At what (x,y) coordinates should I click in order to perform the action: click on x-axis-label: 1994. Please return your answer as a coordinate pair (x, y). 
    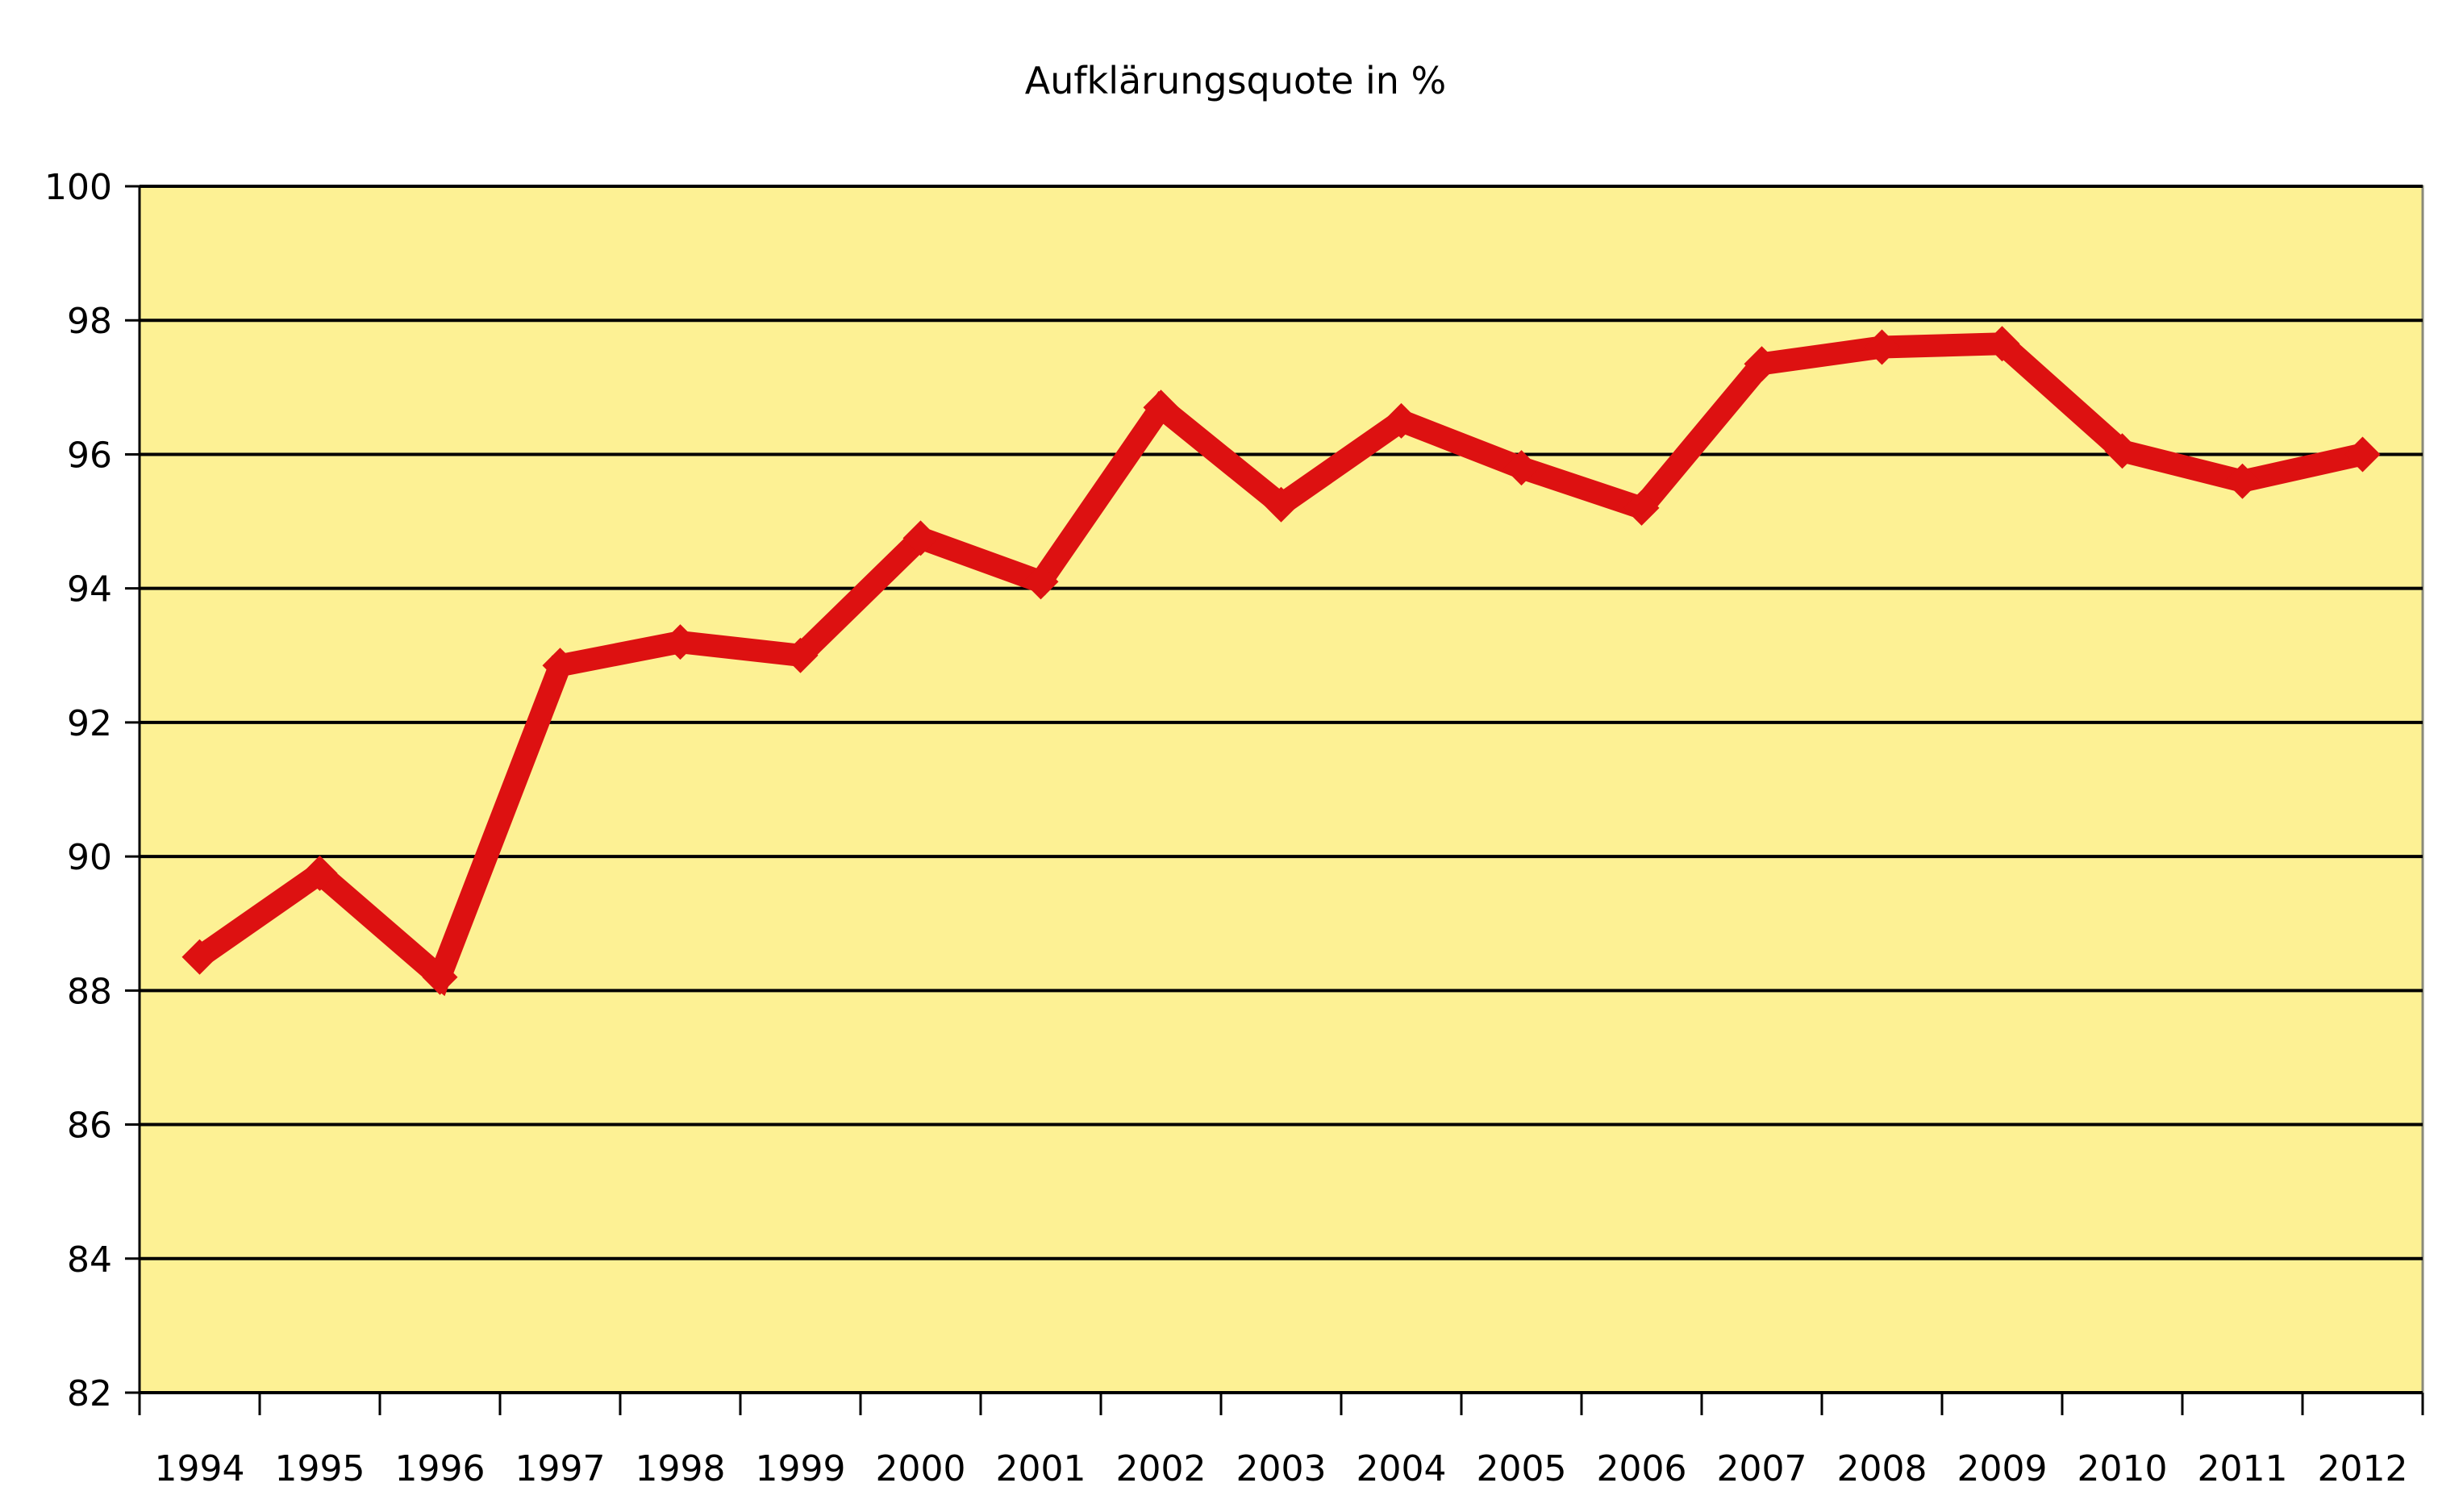
    Looking at the image, I should click on (200, 1468).